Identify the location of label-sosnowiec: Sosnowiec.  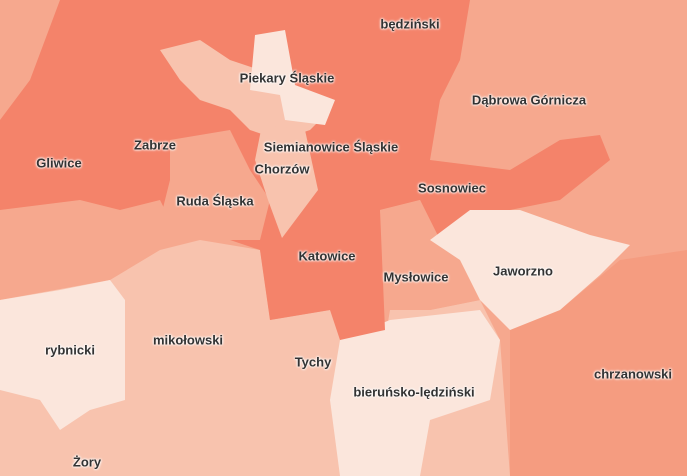
(452, 188).